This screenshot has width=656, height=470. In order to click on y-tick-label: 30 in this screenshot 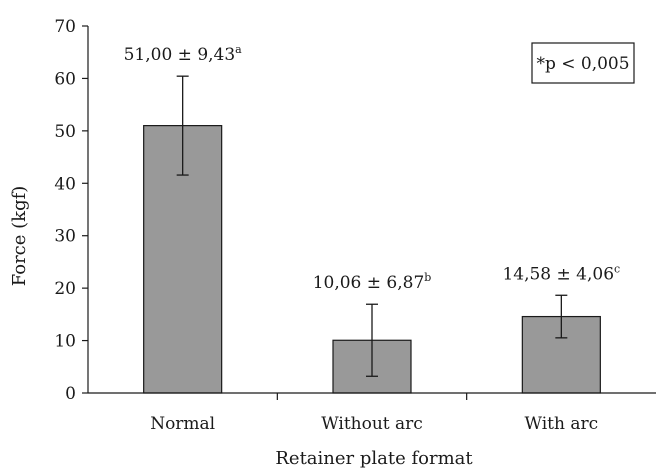, I will do `click(65, 237)`.